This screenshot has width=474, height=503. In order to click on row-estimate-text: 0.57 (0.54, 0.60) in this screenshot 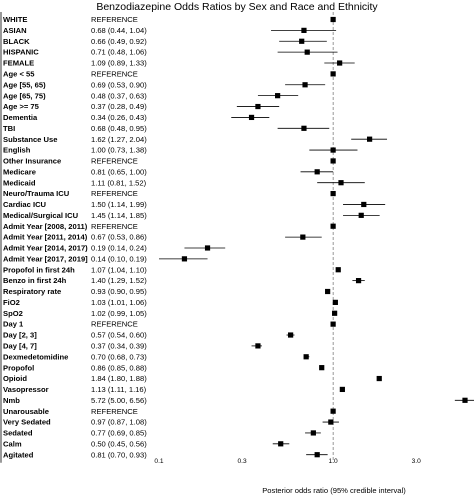, I will do `click(119, 335)`.